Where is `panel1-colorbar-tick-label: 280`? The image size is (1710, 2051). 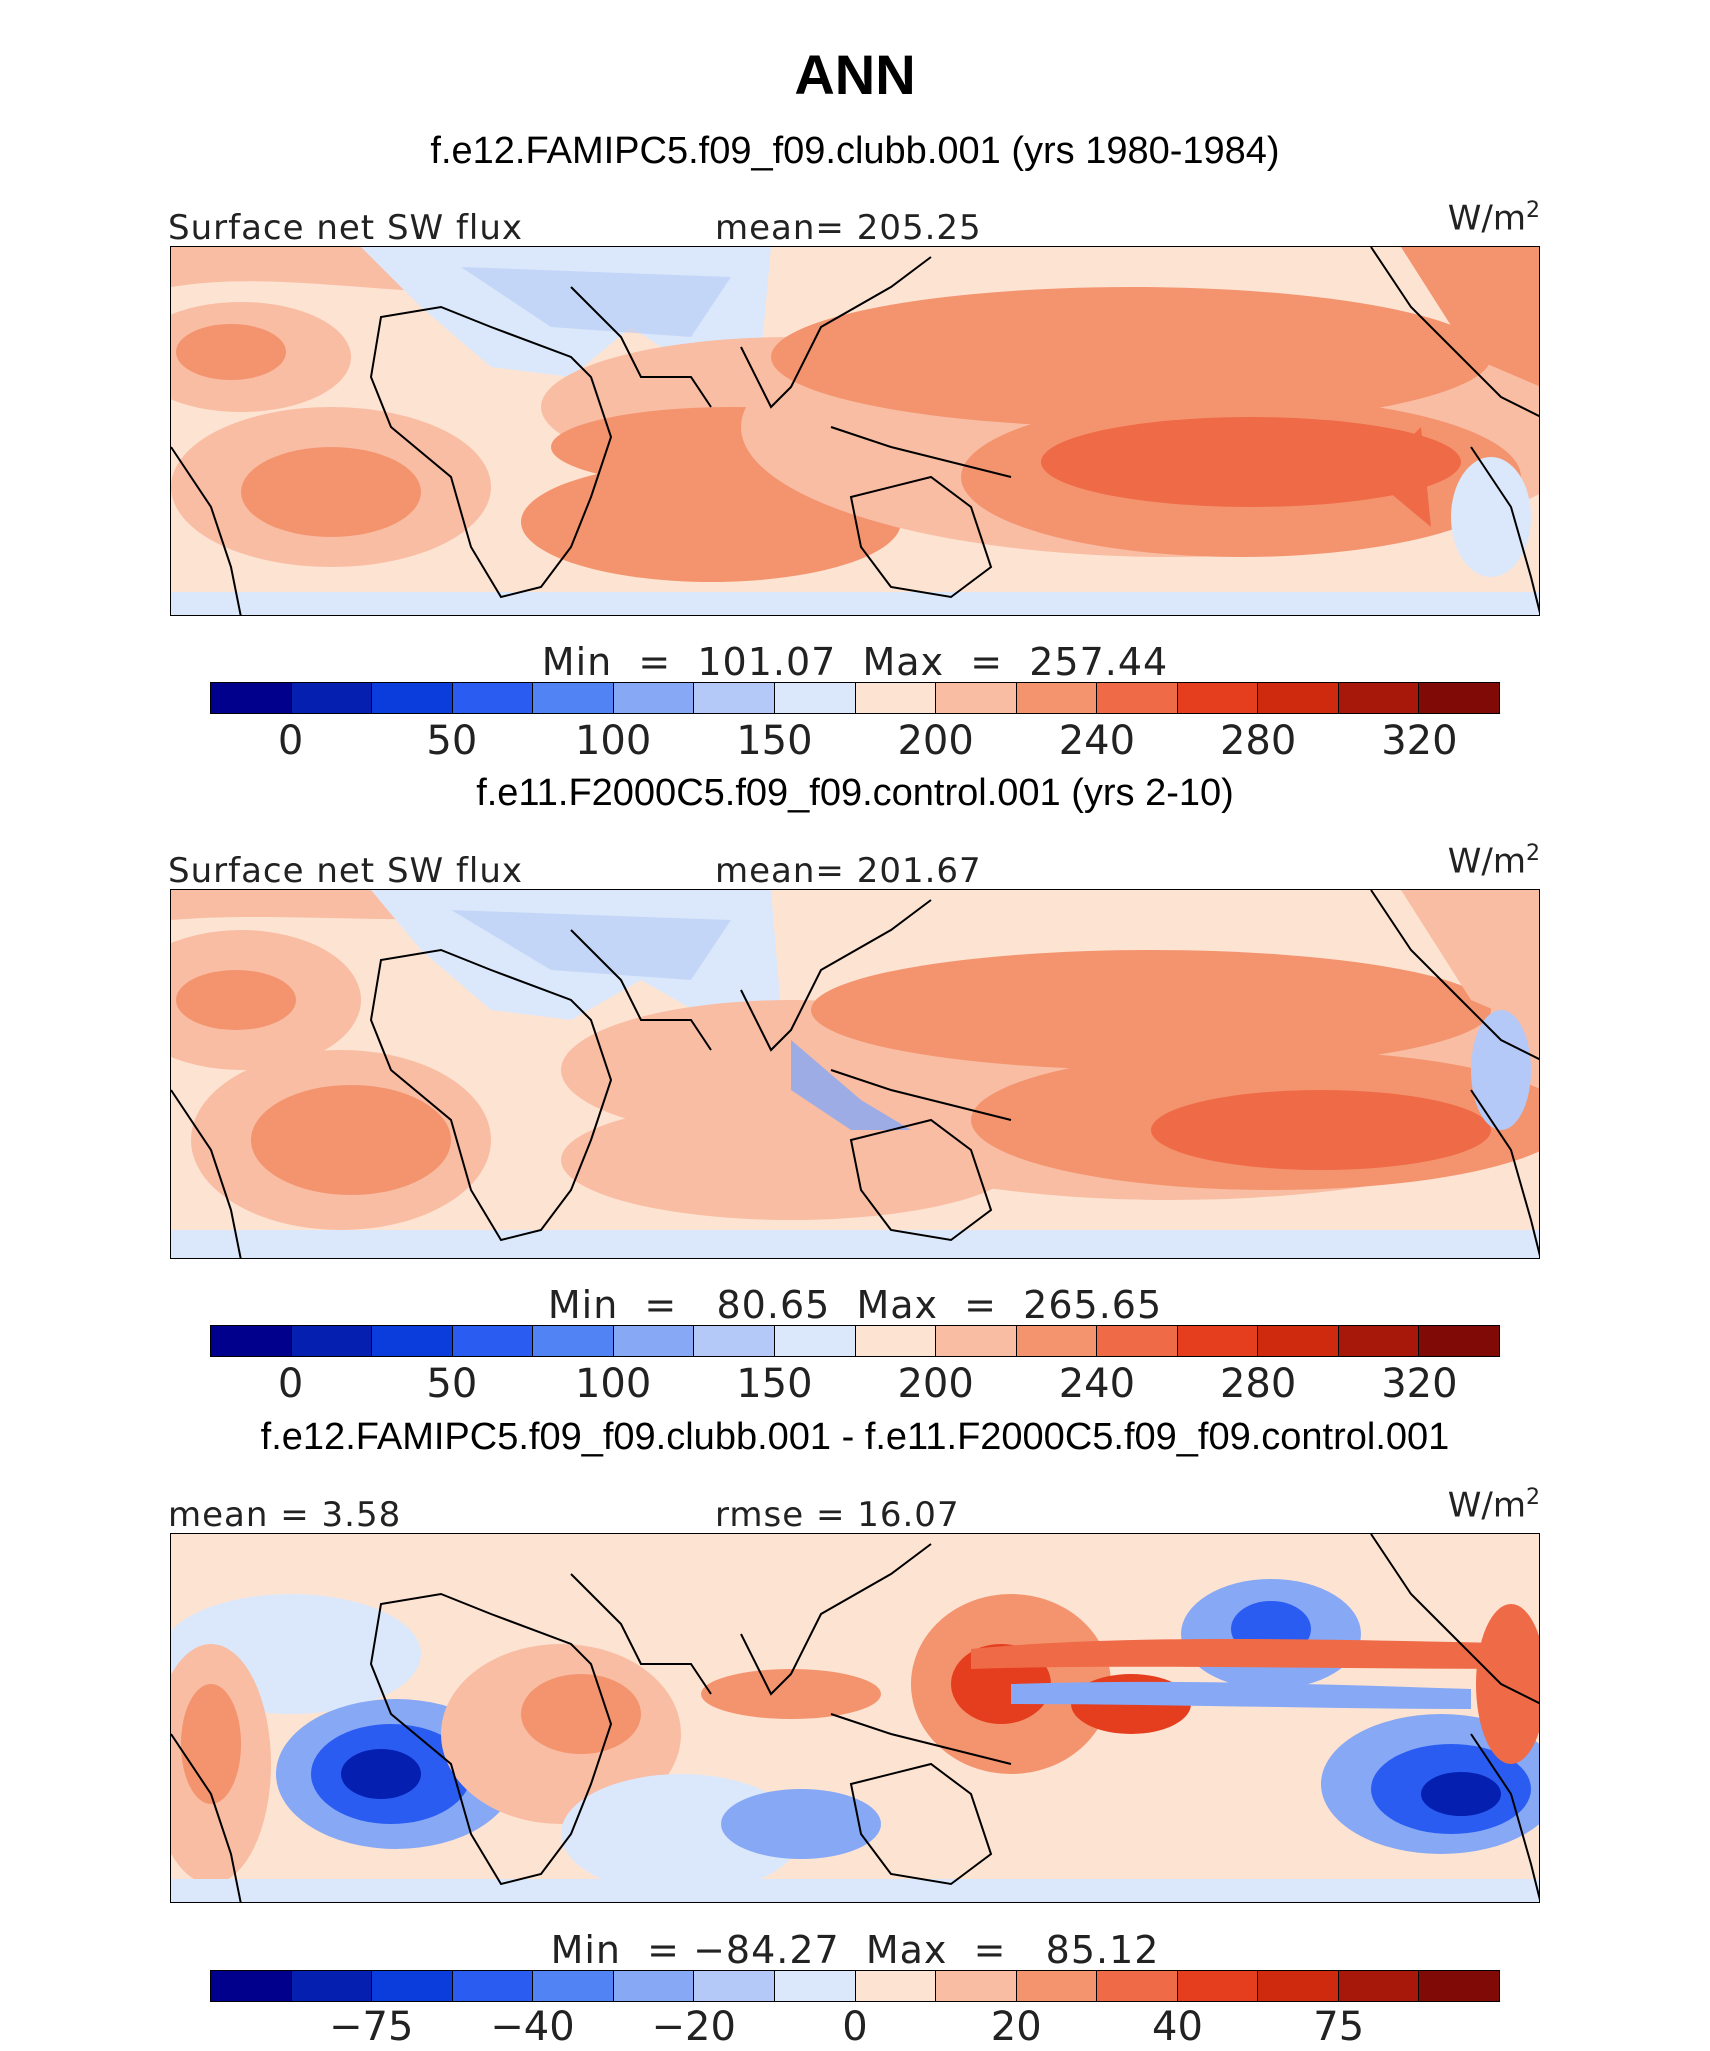 panel1-colorbar-tick-label: 280 is located at coordinates (1258, 741).